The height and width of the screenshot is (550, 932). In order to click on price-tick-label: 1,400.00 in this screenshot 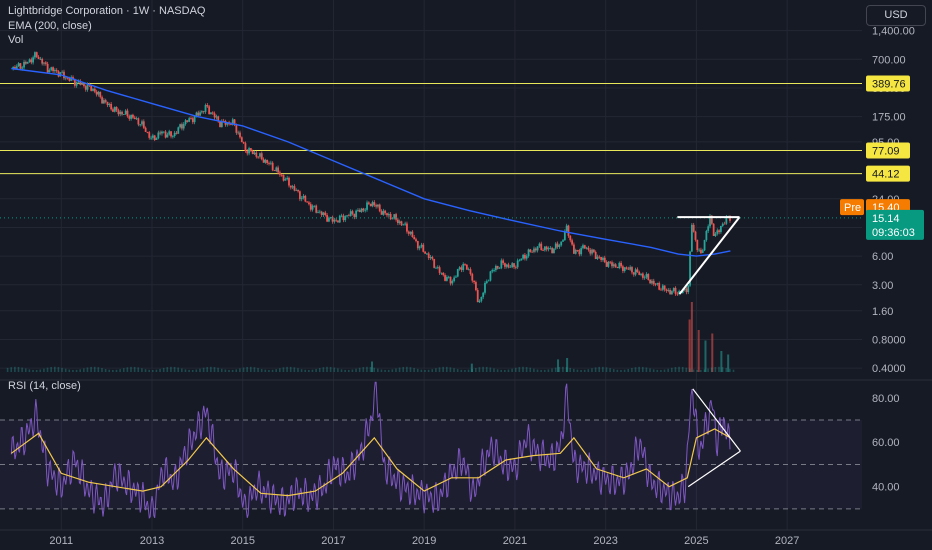, I will do `click(893, 32)`.